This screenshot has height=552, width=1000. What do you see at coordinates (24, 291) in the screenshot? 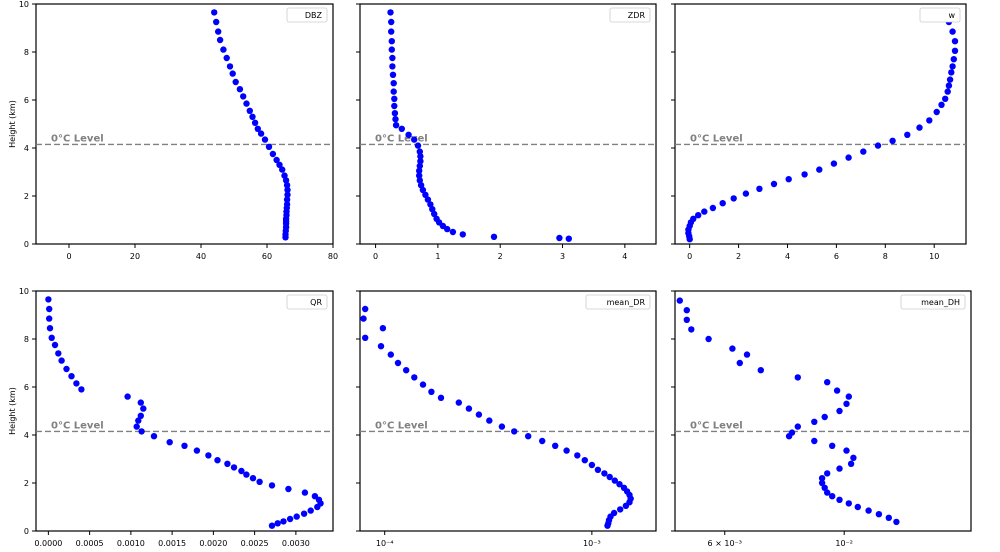
I see `y-tick-label: 10` at bounding box center [24, 291].